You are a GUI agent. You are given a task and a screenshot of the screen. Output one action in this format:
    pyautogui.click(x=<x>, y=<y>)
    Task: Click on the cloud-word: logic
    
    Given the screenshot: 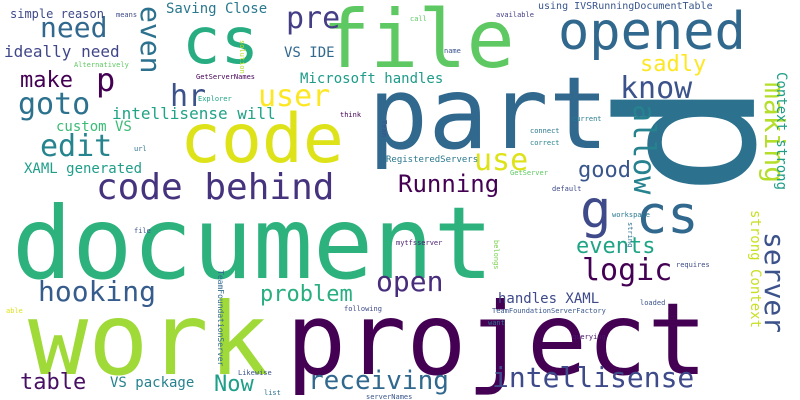 What is the action you would take?
    pyautogui.click(x=627, y=270)
    